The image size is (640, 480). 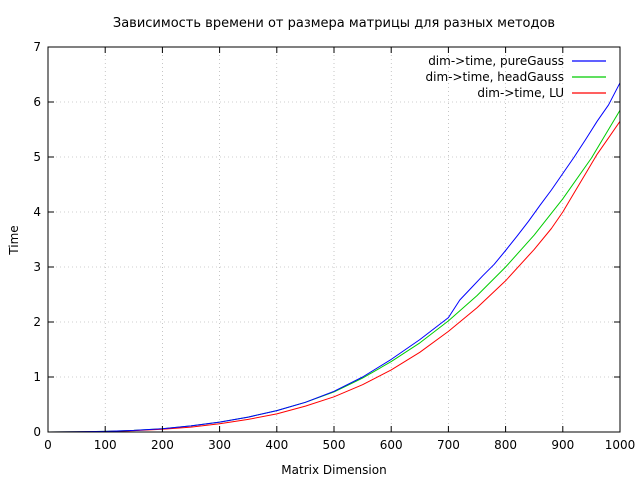 I want to click on x-tick-label: 800, so click(x=505, y=445).